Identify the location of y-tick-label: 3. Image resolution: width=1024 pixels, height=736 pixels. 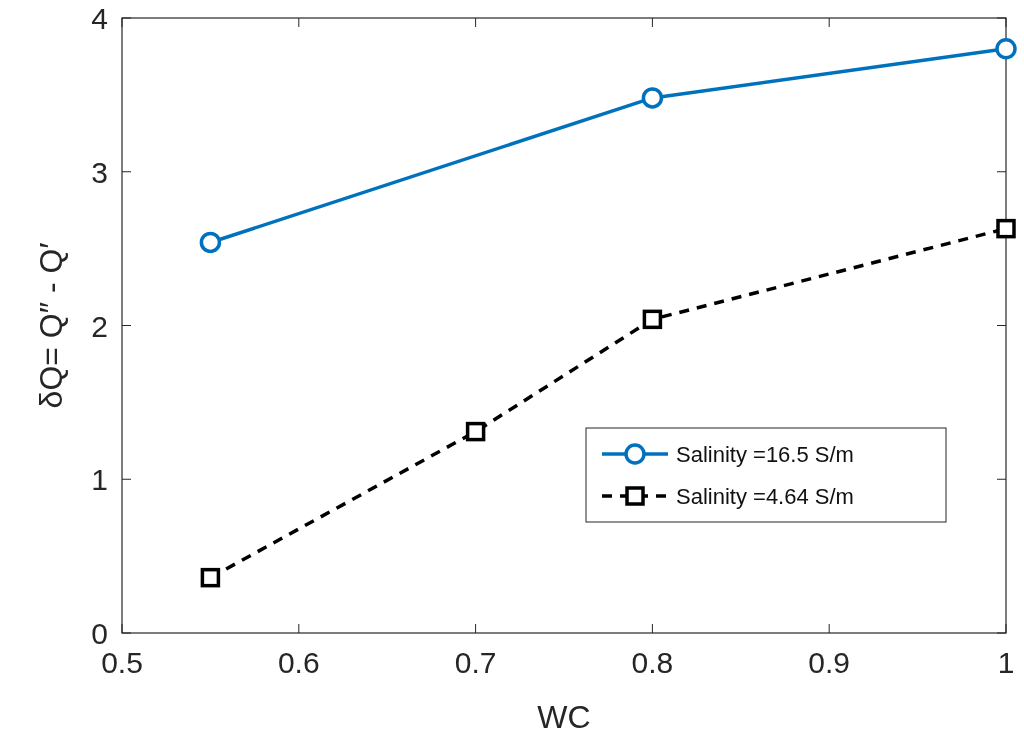
(99, 172).